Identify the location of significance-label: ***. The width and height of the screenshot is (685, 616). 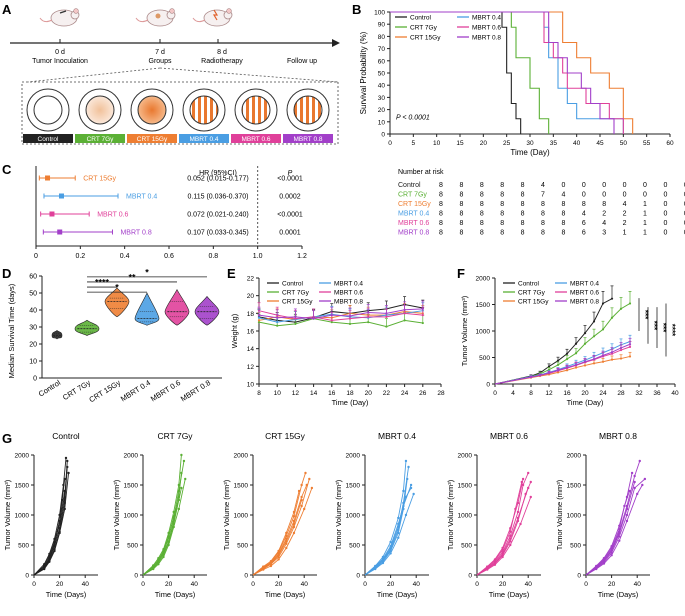
(663, 328).